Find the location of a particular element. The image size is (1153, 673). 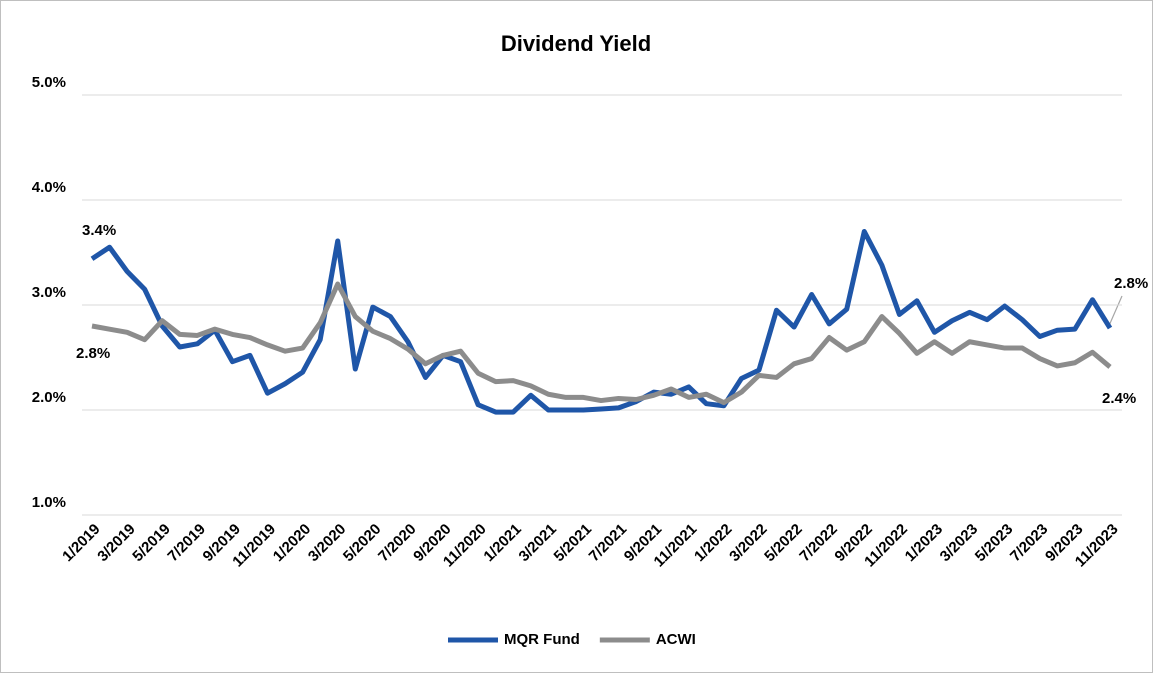

legend-label: ACWI is located at coordinates (676, 639).